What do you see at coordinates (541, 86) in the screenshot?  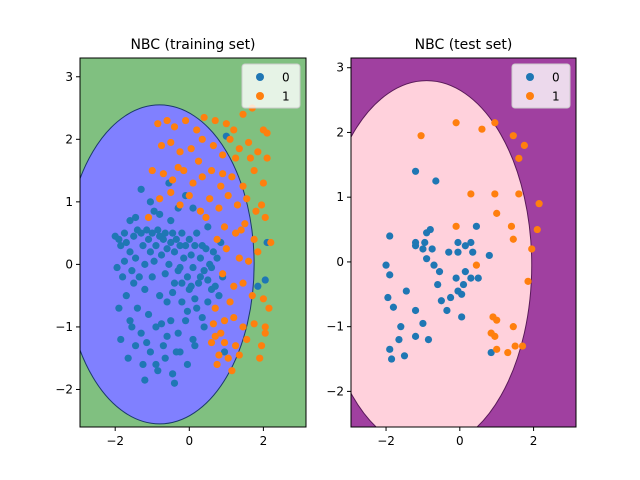 I see `legend: 01` at bounding box center [541, 86].